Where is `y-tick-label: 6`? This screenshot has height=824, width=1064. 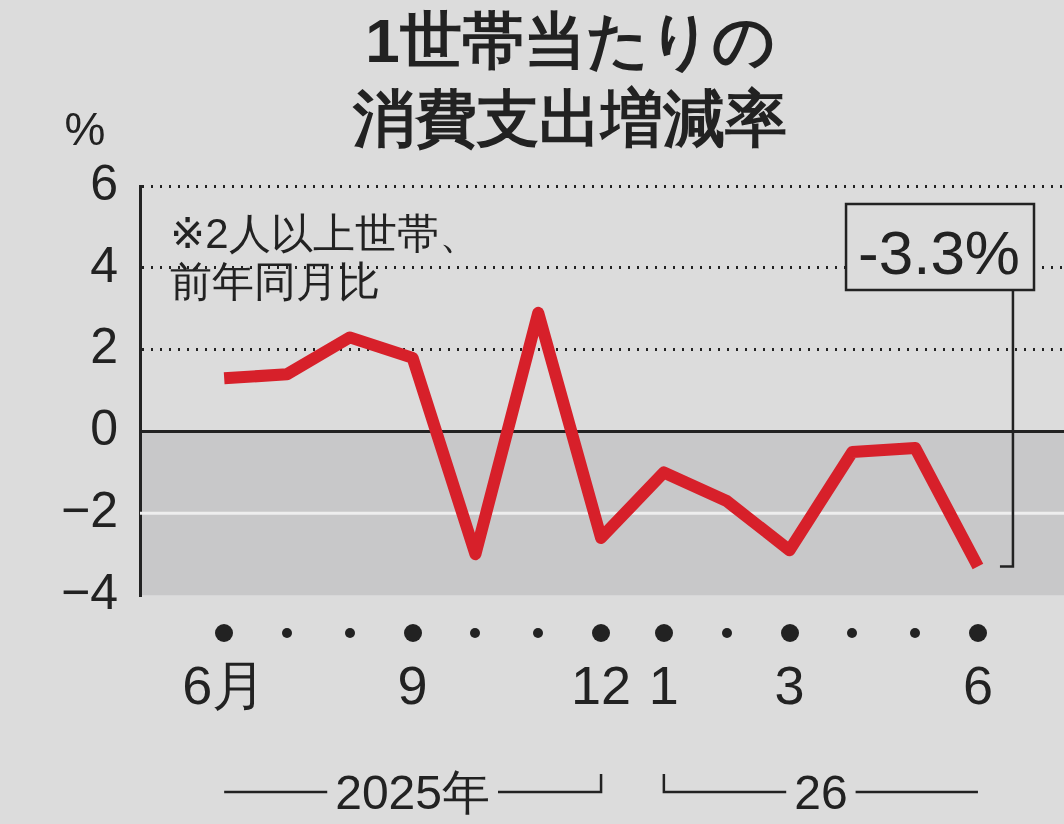
y-tick-label: 6 is located at coordinates (104, 182).